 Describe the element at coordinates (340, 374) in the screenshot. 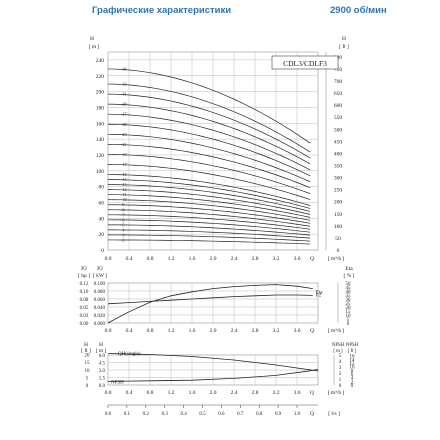

I see `chart3-npsh-m-tick-label: 2` at that location.